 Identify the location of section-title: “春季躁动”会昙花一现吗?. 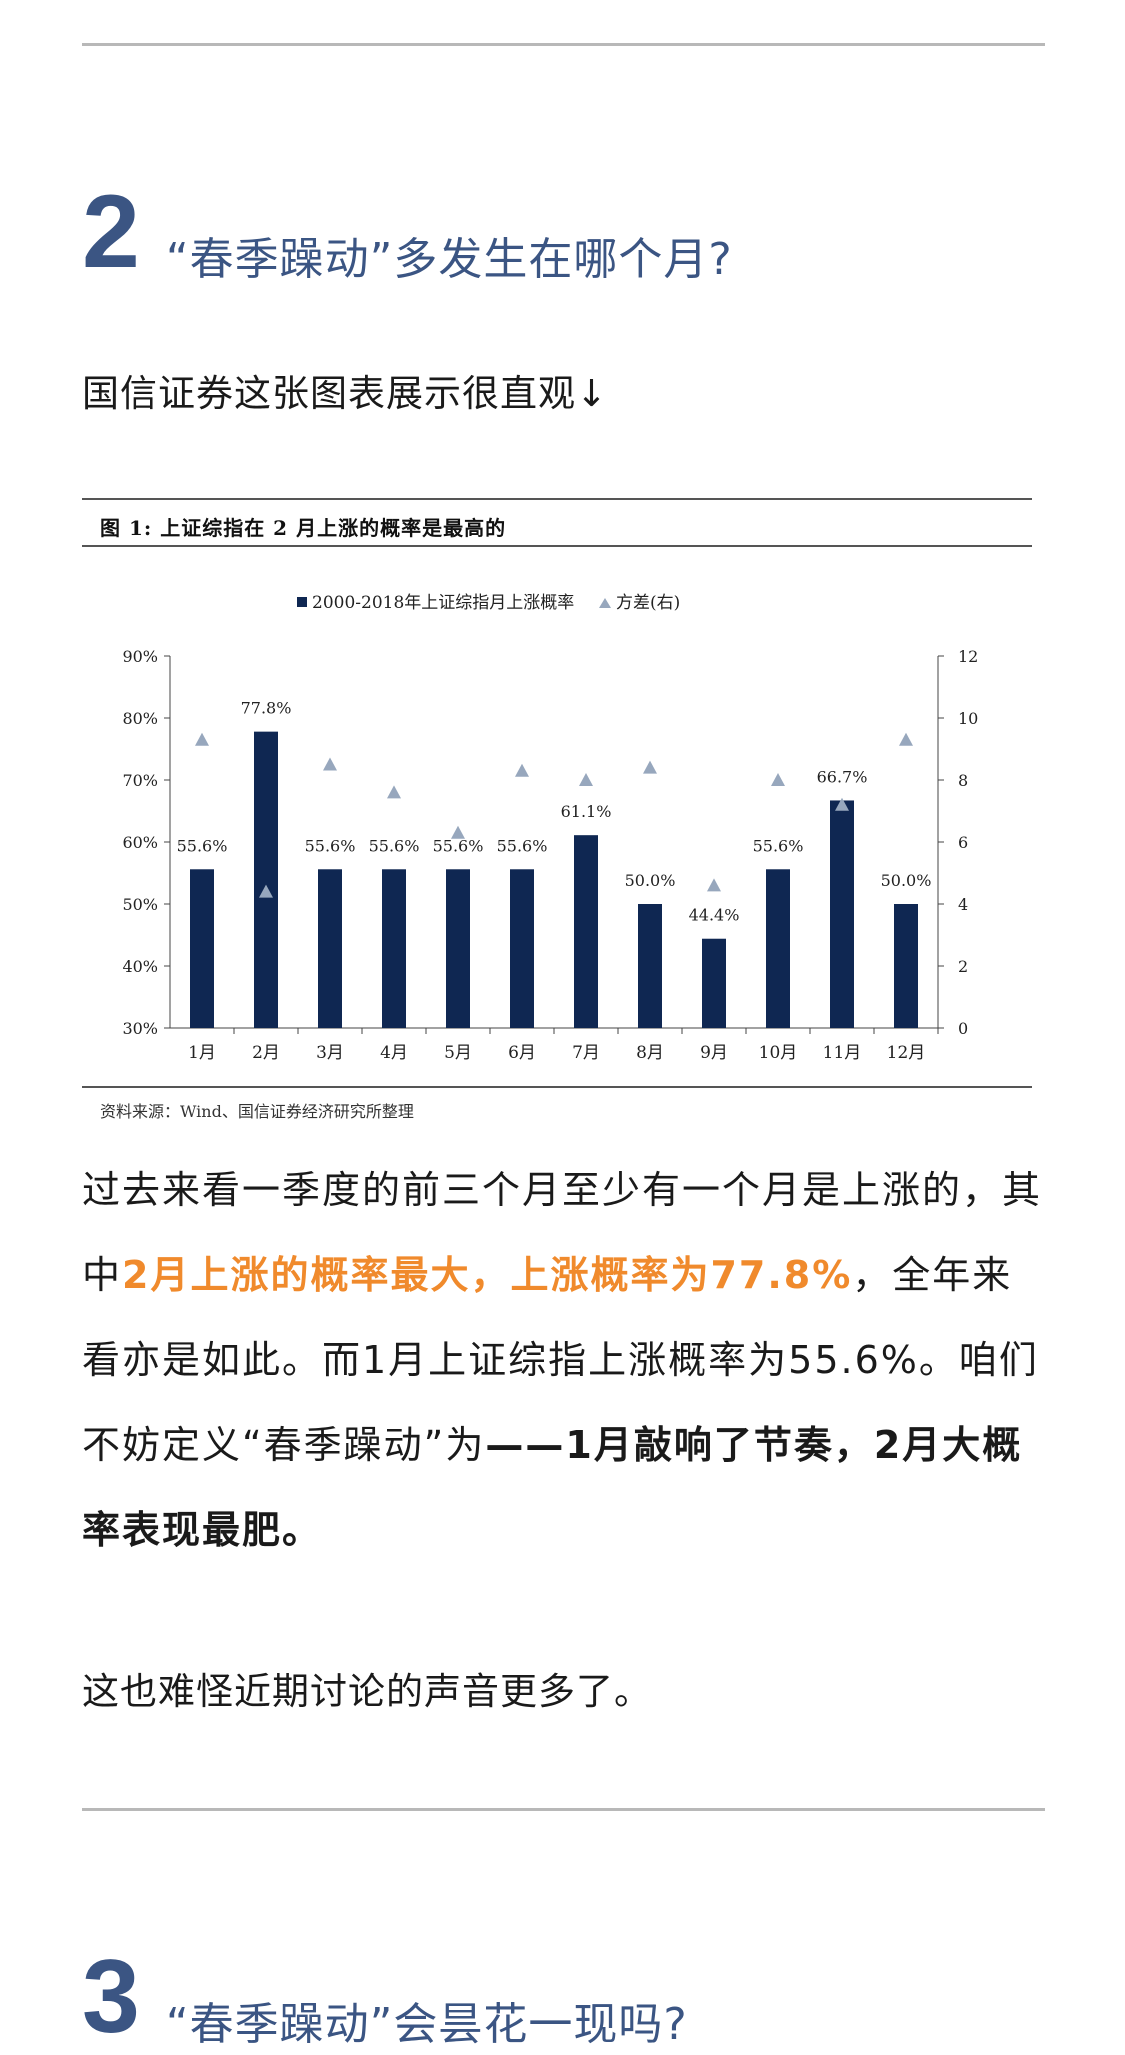
(426, 2024).